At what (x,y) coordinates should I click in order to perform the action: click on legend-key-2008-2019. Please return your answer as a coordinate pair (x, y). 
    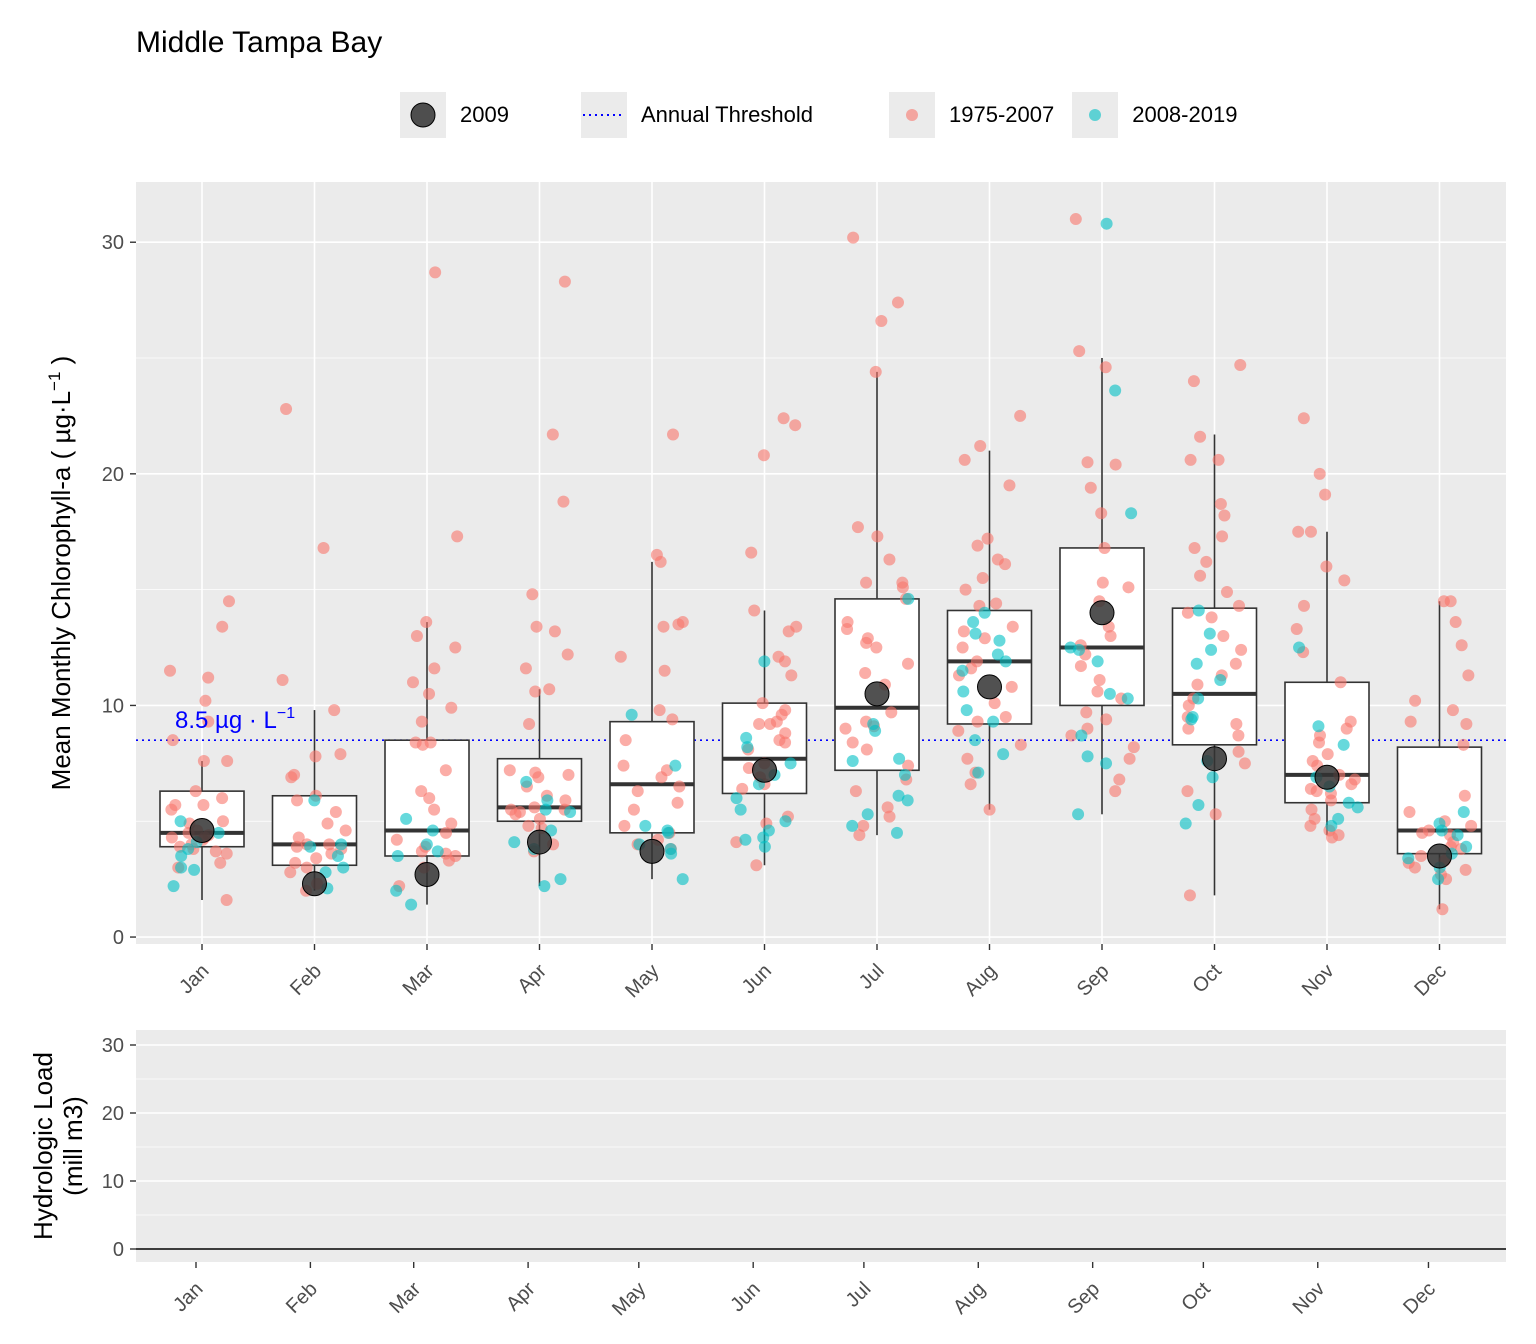
    Looking at the image, I should click on (1095, 115).